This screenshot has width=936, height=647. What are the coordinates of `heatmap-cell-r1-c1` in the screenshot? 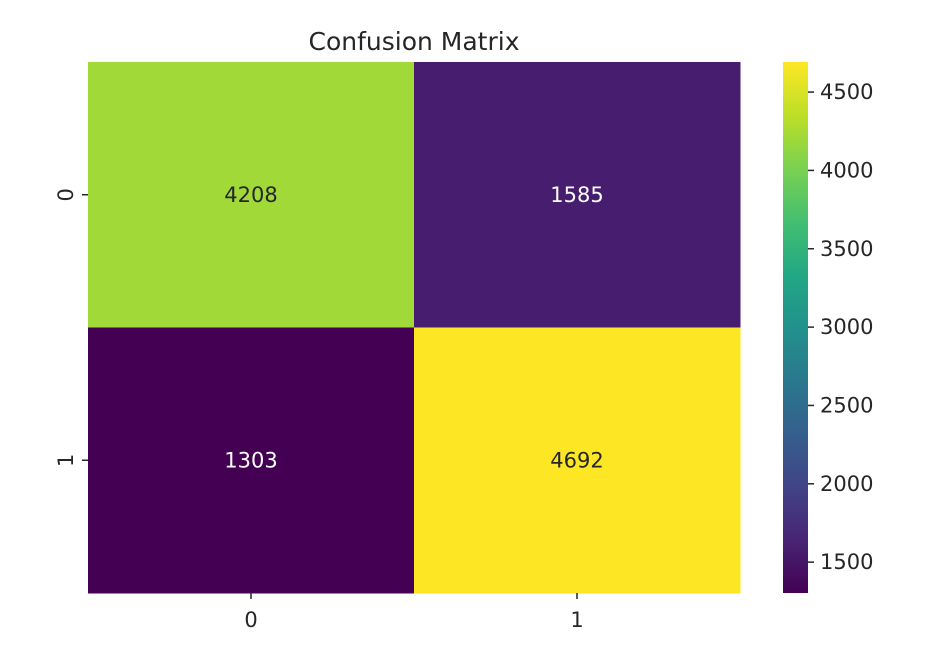 It's located at (577, 460).